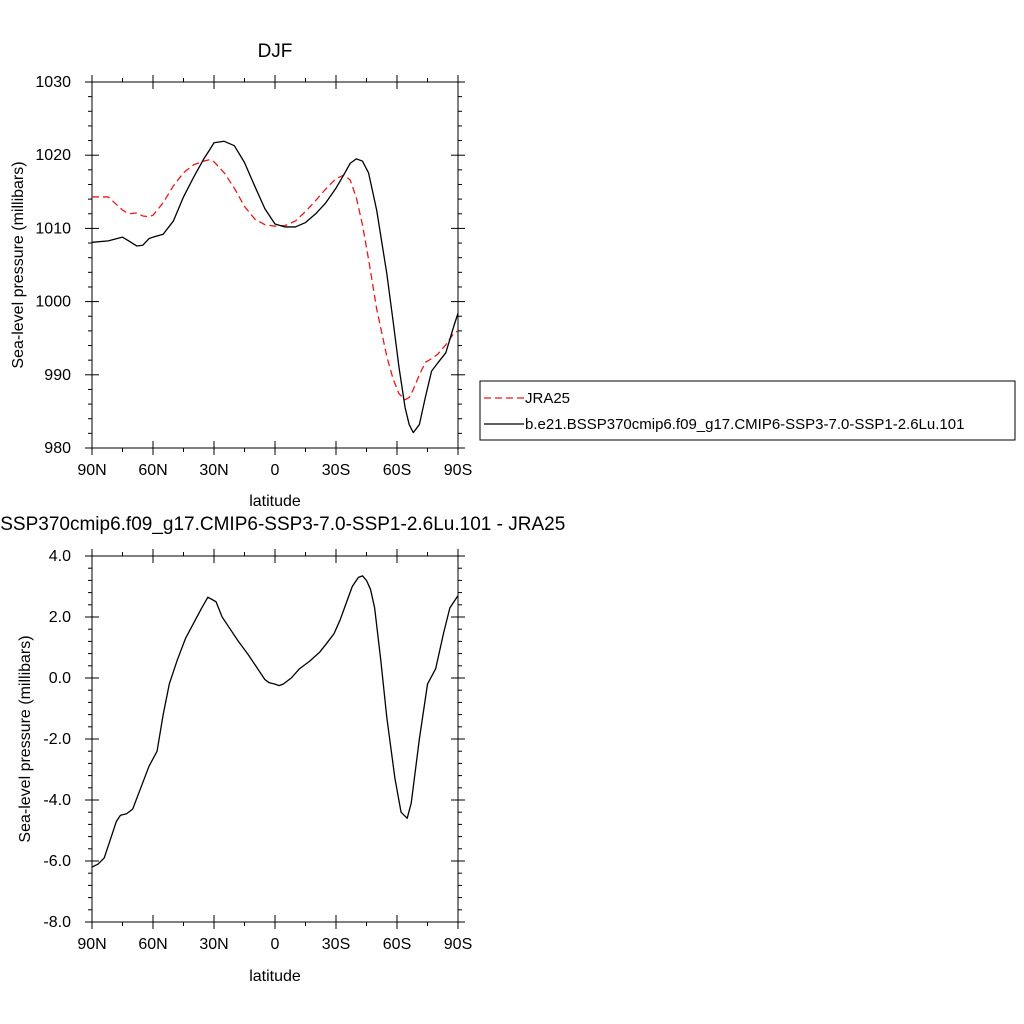 The width and height of the screenshot is (1024, 1024). What do you see at coordinates (336, 944) in the screenshot?
I see `bottom-x-tick-label: 30S` at bounding box center [336, 944].